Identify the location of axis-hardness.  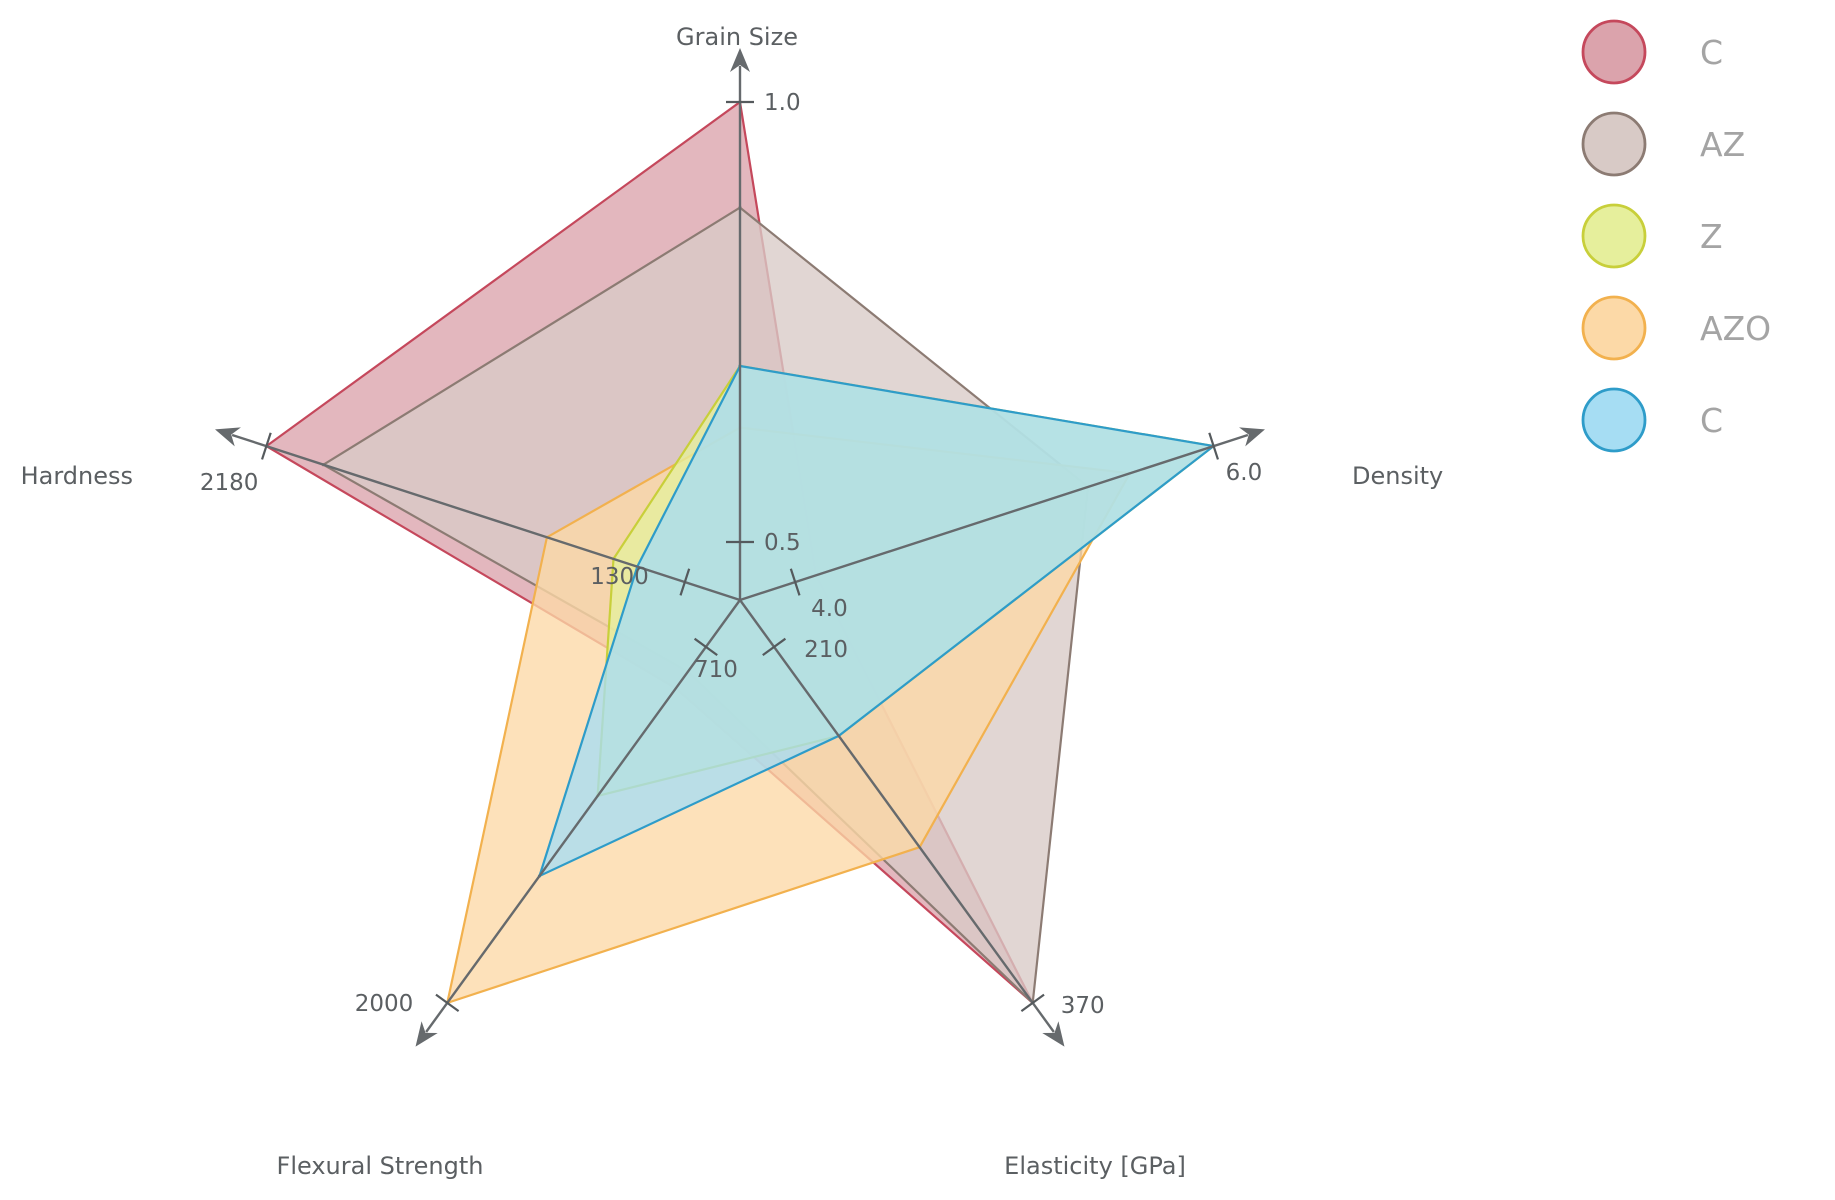
(478, 514).